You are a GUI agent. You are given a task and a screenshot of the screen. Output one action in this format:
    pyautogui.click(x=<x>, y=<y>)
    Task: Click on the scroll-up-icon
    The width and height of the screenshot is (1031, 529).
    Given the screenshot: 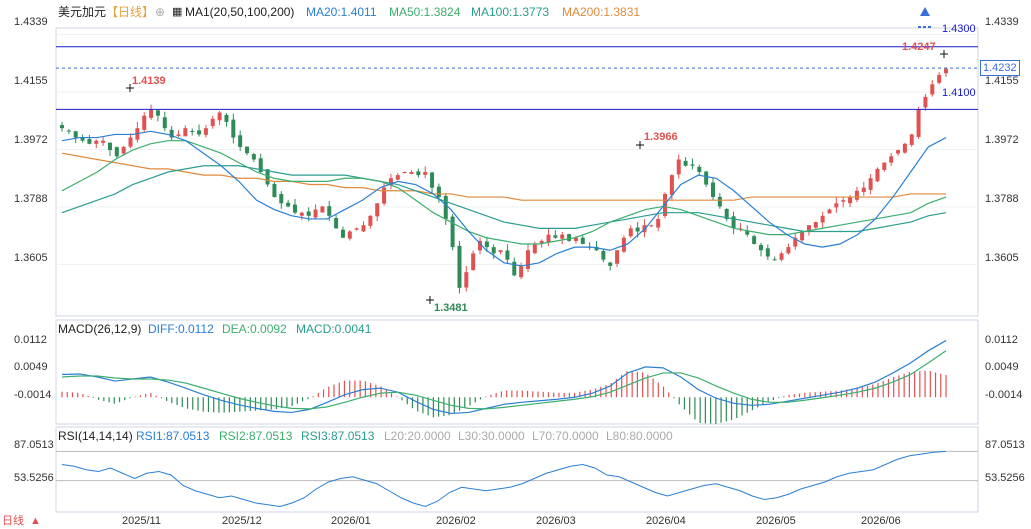 What is the action you would take?
    pyautogui.click(x=925, y=9)
    